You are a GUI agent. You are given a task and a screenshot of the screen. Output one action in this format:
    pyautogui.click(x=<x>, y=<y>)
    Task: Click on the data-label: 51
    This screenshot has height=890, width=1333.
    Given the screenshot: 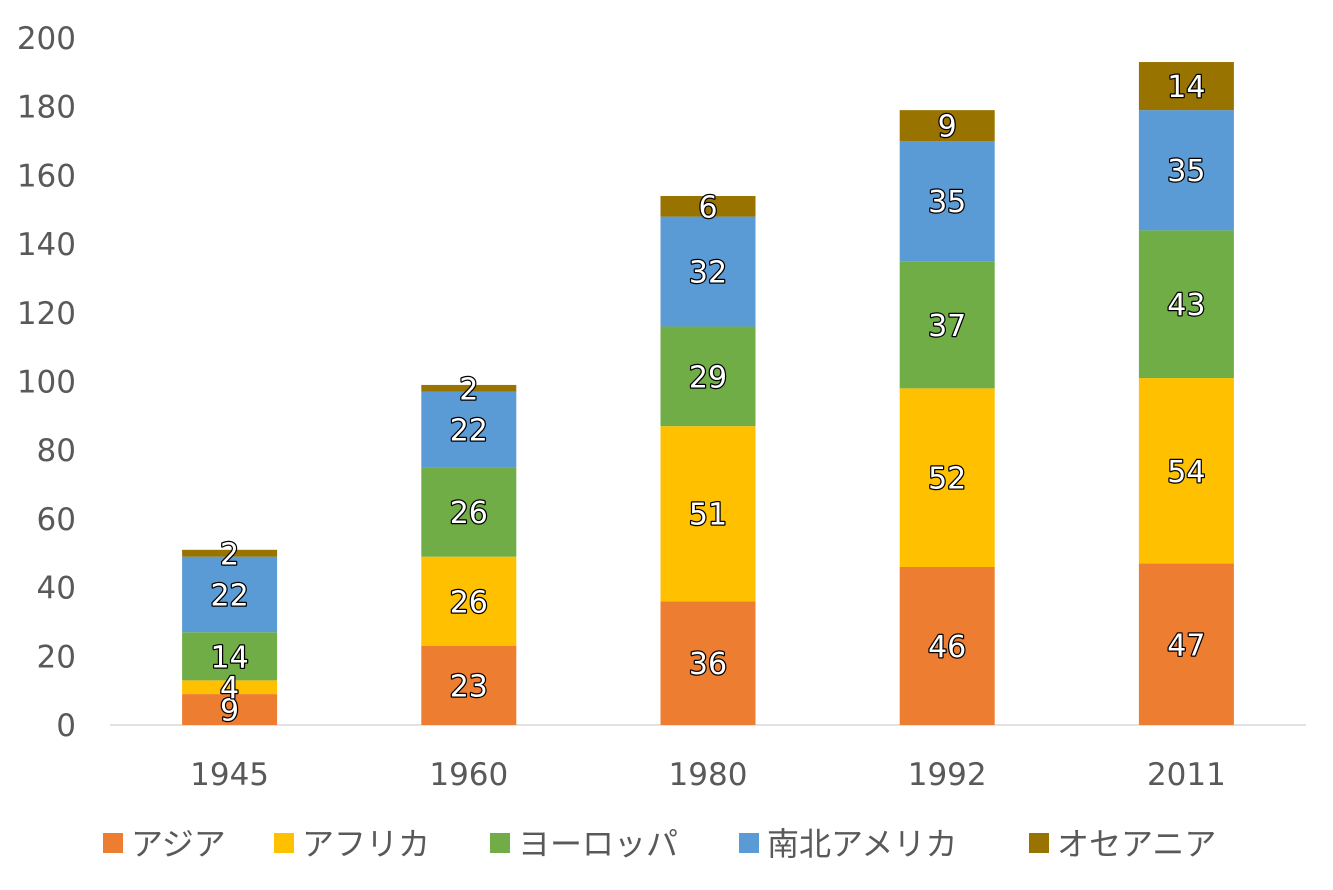 What is the action you would take?
    pyautogui.click(x=708, y=515)
    